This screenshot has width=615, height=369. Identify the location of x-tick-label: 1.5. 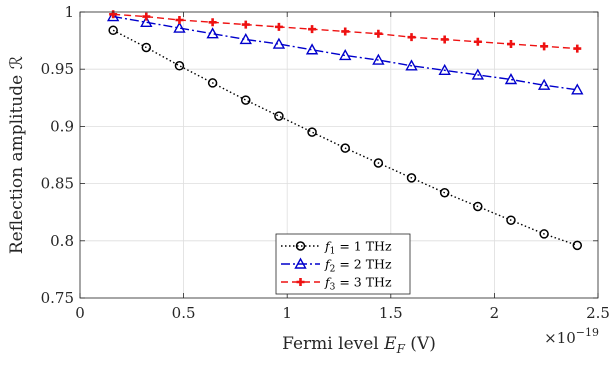
(391, 313).